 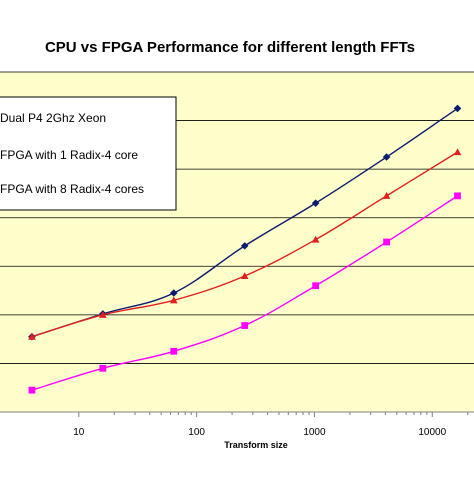 What do you see at coordinates (256, 445) in the screenshot?
I see `x-axis-label: Transform size` at bounding box center [256, 445].